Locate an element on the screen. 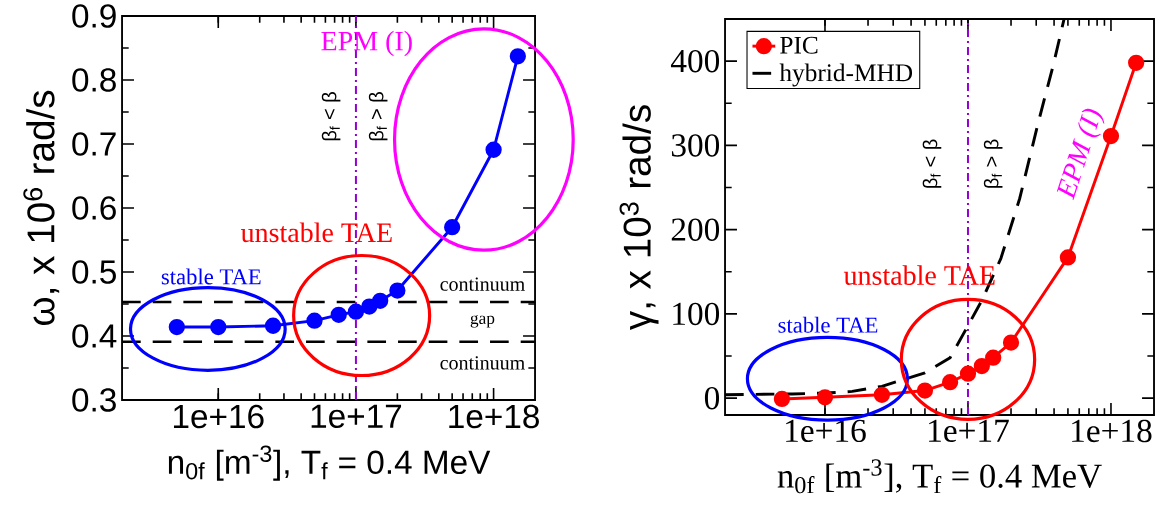 This screenshot has height=528, width=1175. legend-label: PIC is located at coordinates (799, 45).